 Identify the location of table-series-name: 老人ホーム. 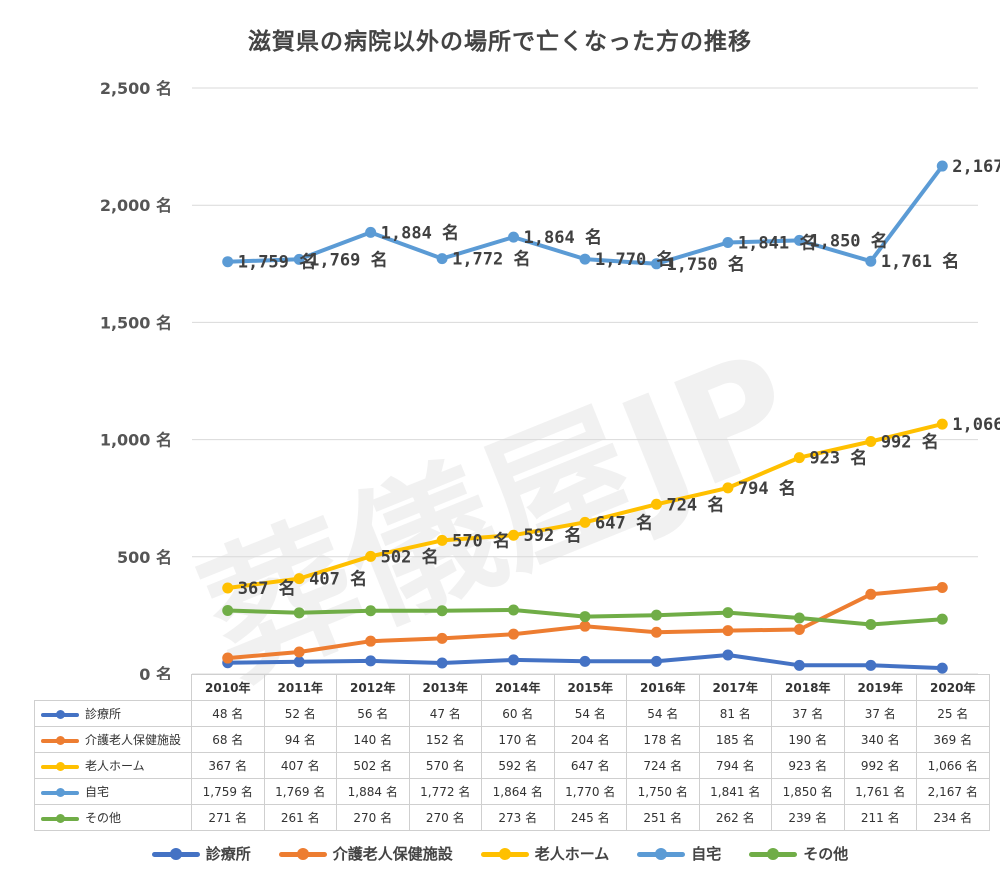
(113, 765).